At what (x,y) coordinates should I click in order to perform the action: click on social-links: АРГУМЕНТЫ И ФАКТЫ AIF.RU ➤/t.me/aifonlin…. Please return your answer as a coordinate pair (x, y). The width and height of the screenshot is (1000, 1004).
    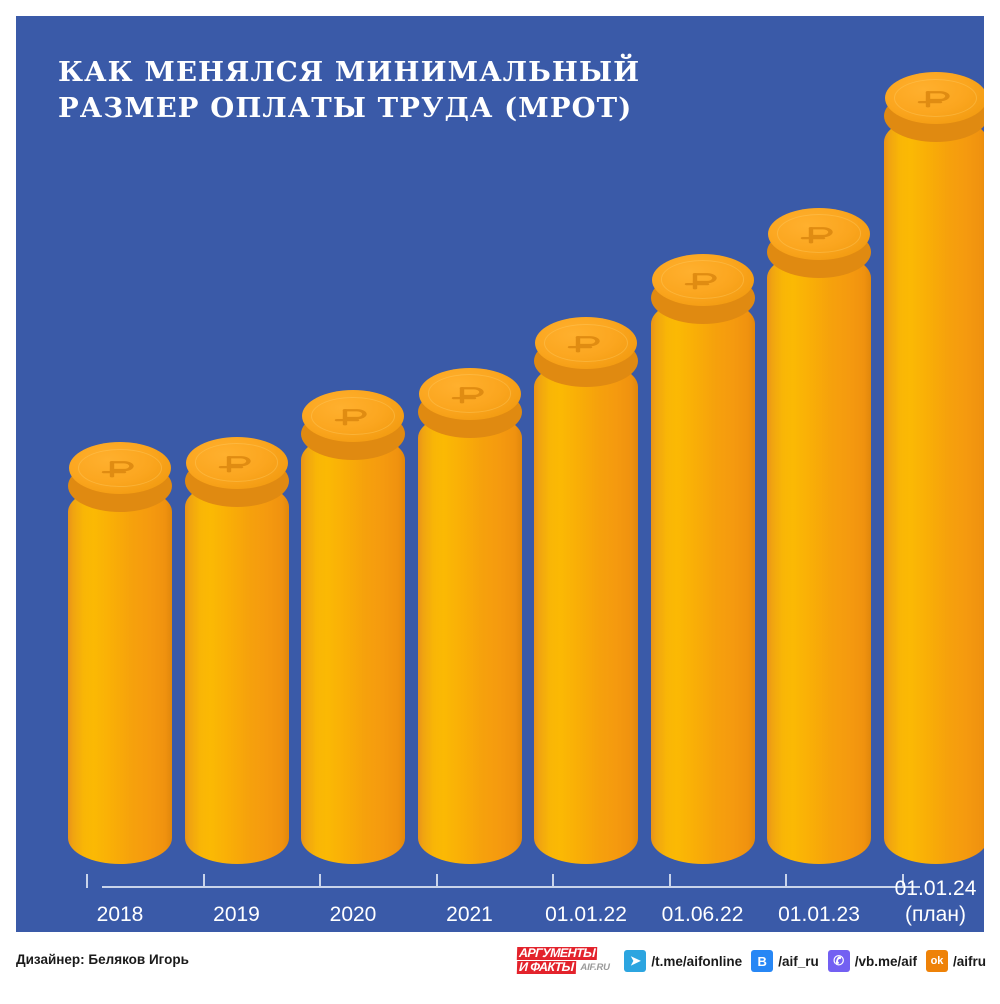
    Looking at the image, I should click on (751, 961).